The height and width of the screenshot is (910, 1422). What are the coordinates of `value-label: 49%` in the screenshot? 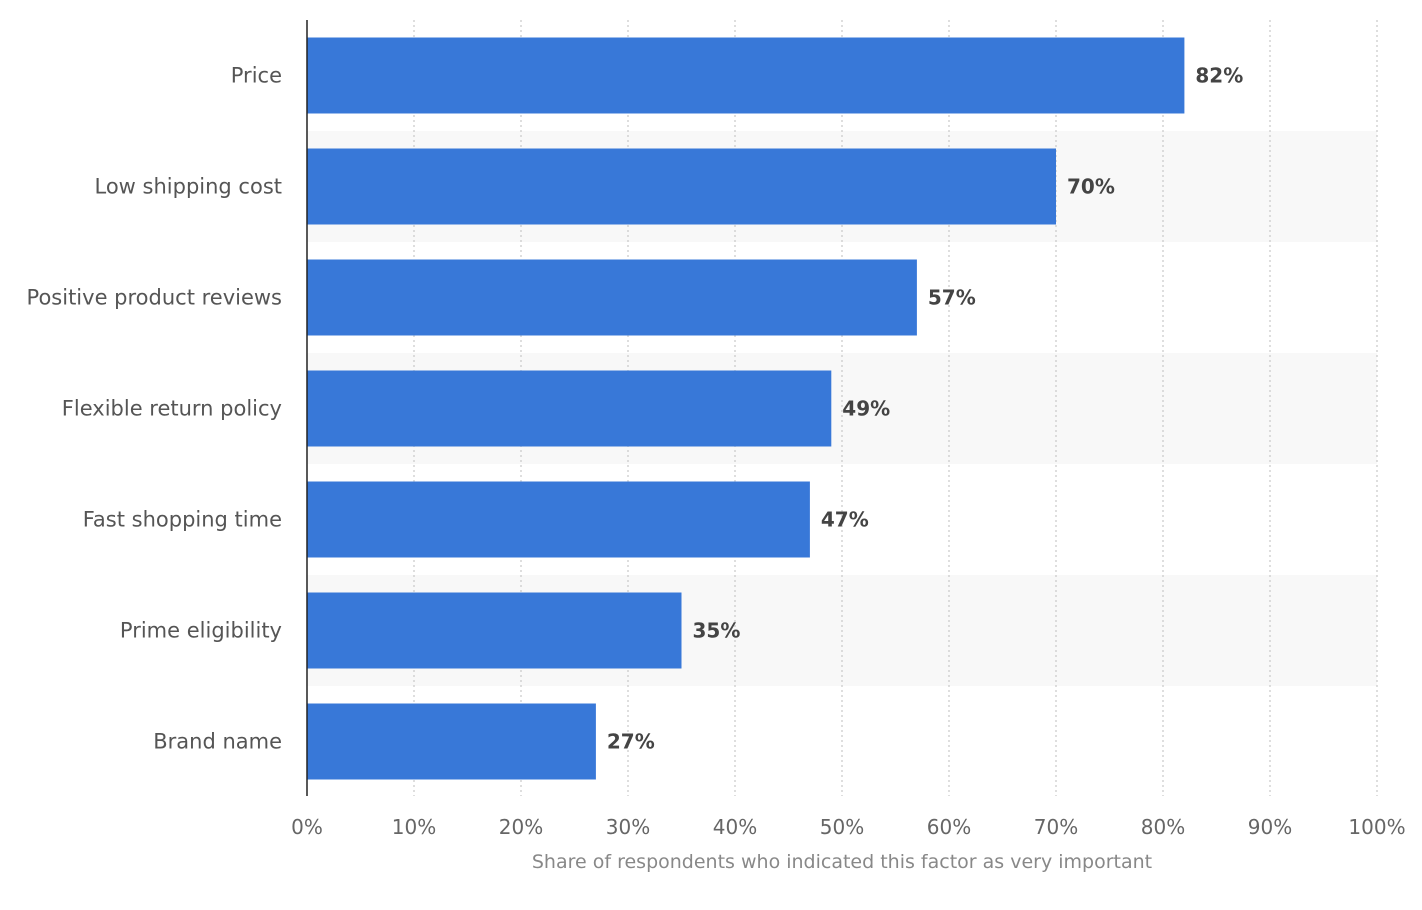 It's located at (866, 409).